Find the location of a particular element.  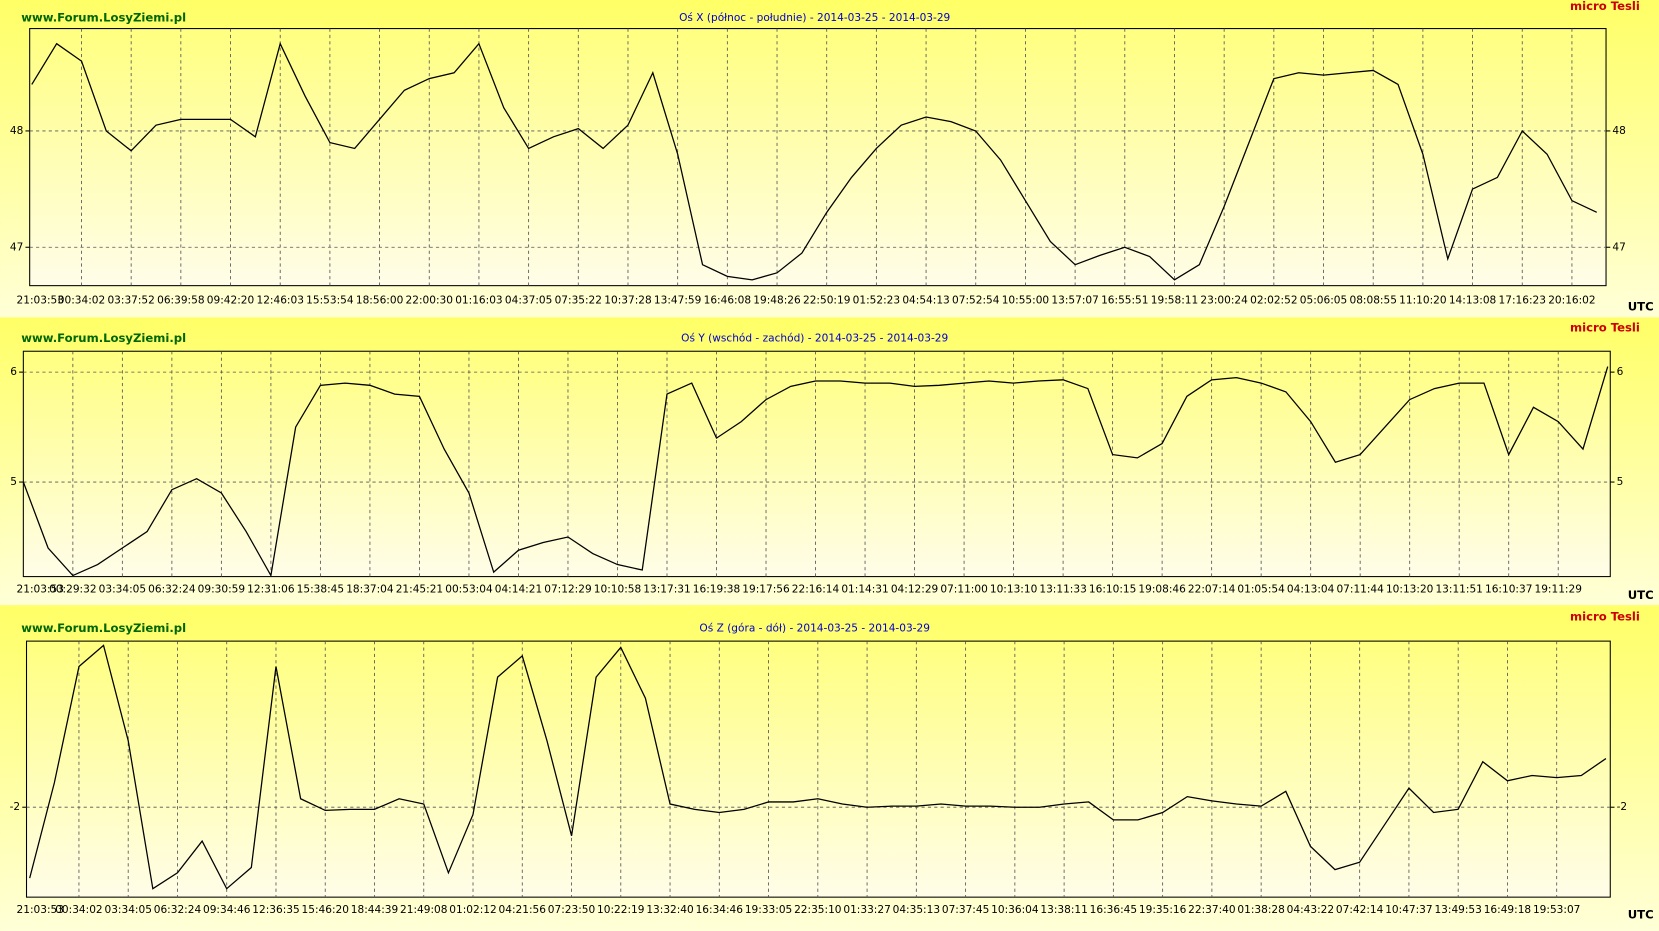

x-tick-label: 19:08:46 is located at coordinates (1162, 589).